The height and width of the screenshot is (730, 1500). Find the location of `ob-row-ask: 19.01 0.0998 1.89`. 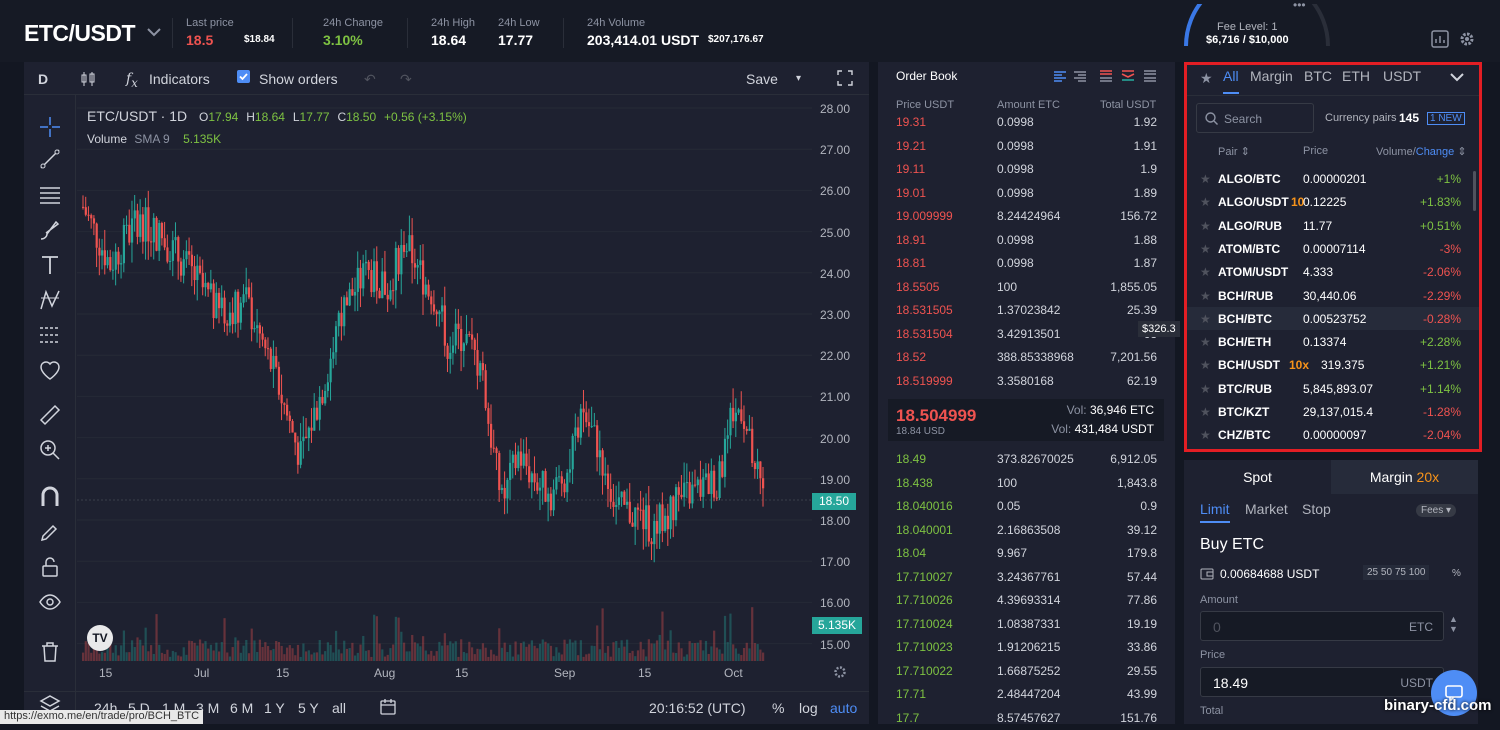

ob-row-ask: 19.01 0.0998 1.89 is located at coordinates (1026, 193).